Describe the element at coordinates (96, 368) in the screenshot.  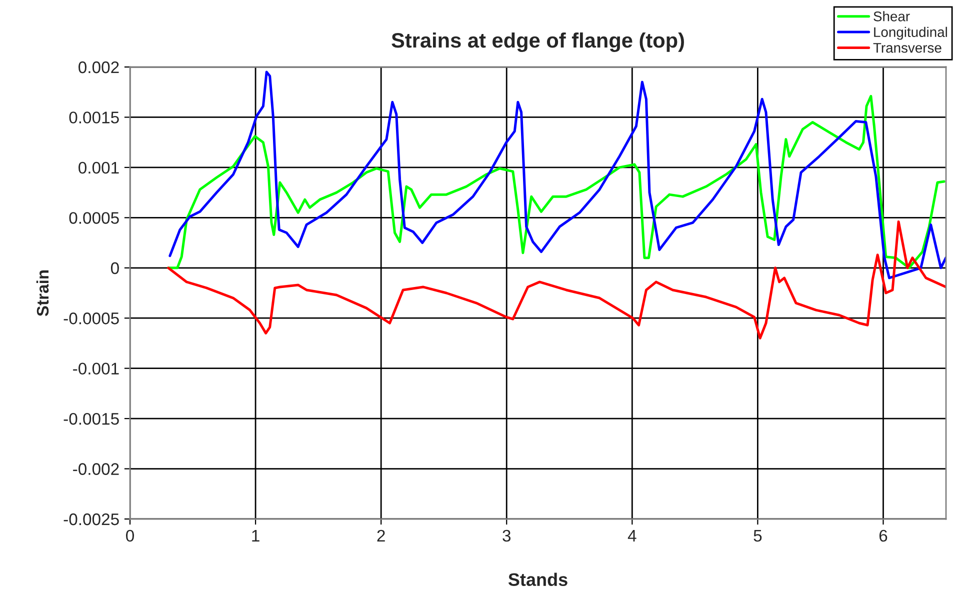
I see `y-tick-label: -0.001` at that location.